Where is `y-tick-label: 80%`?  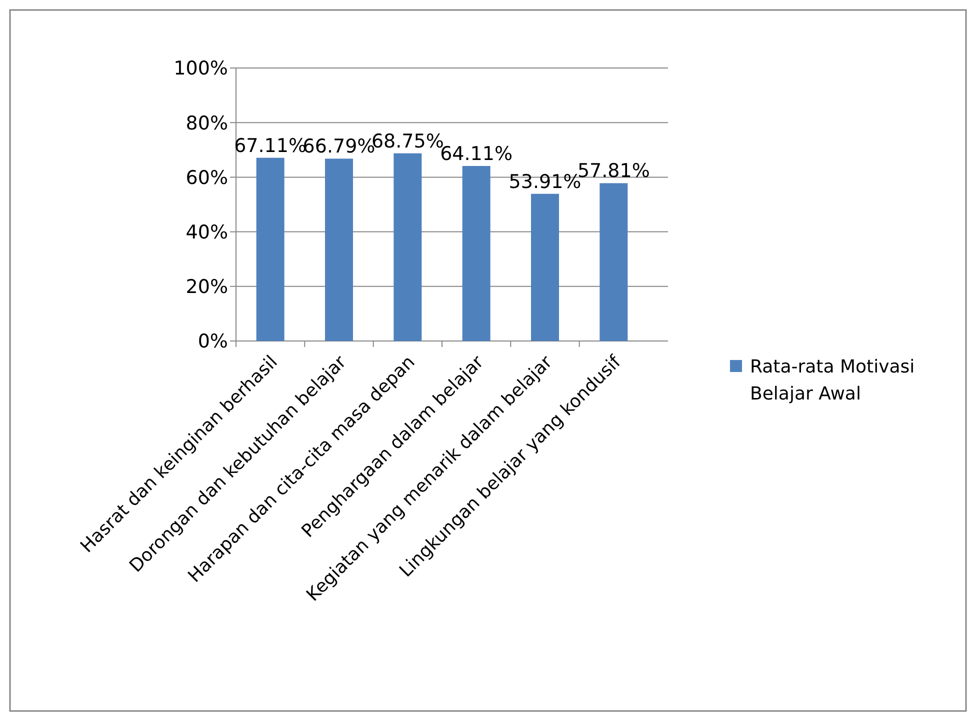 y-tick-label: 80% is located at coordinates (207, 123).